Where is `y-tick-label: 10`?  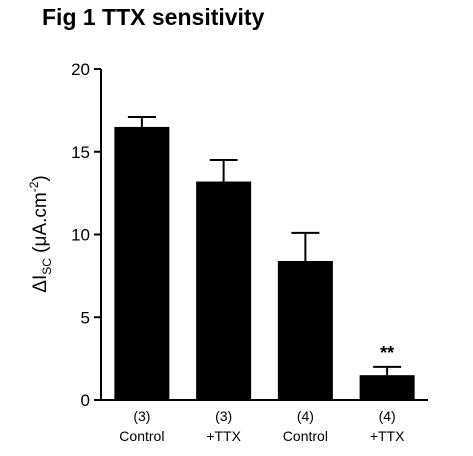 y-tick-label: 10 is located at coordinates (80, 235).